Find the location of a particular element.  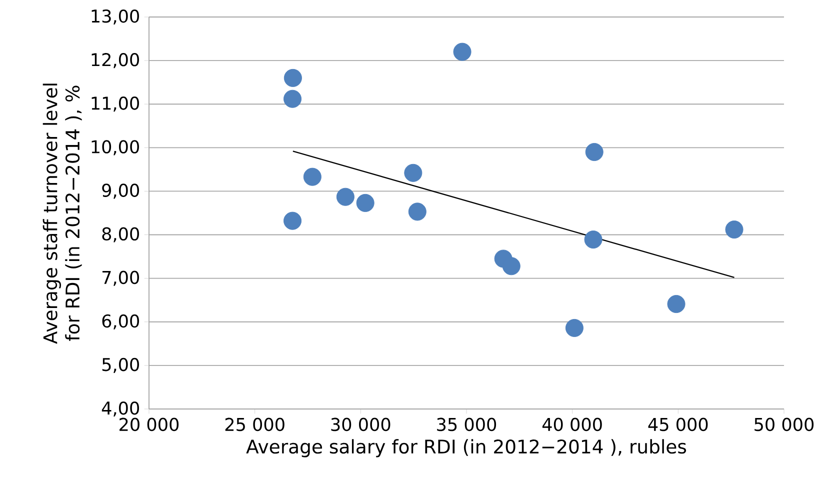

x-tick-label: 35 000 is located at coordinates (466, 425).